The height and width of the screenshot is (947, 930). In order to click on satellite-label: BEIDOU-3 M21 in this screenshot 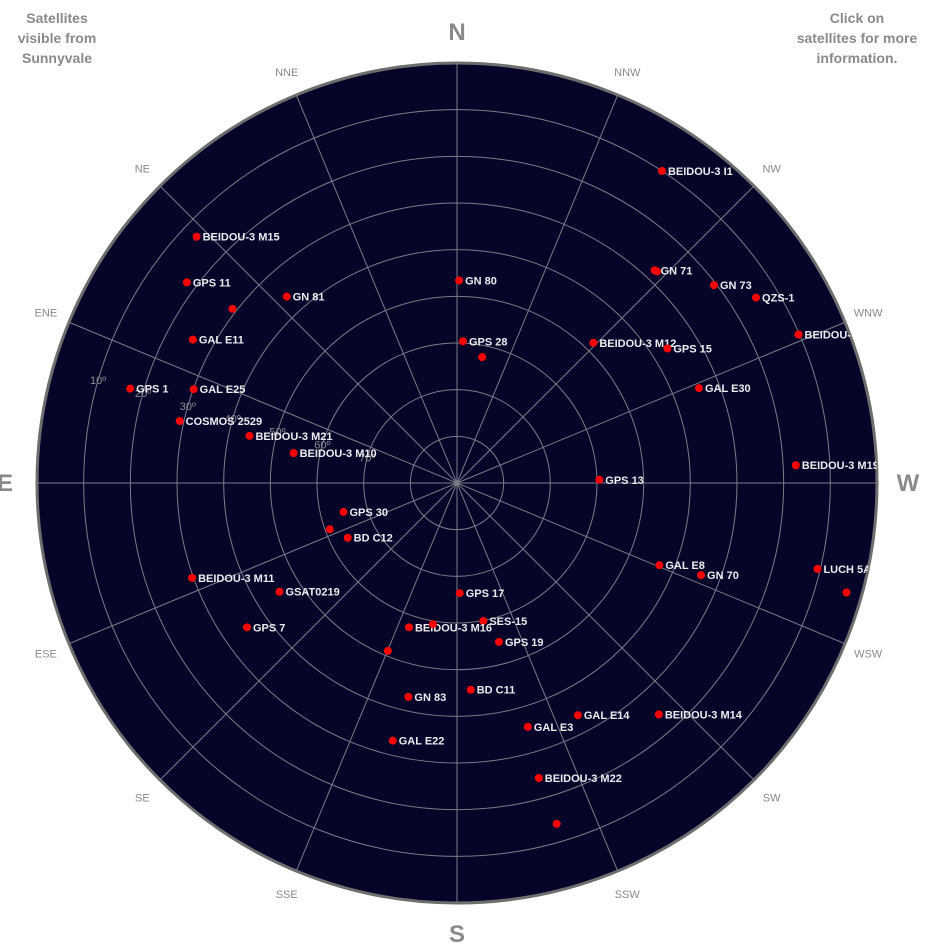, I will do `click(293, 437)`.